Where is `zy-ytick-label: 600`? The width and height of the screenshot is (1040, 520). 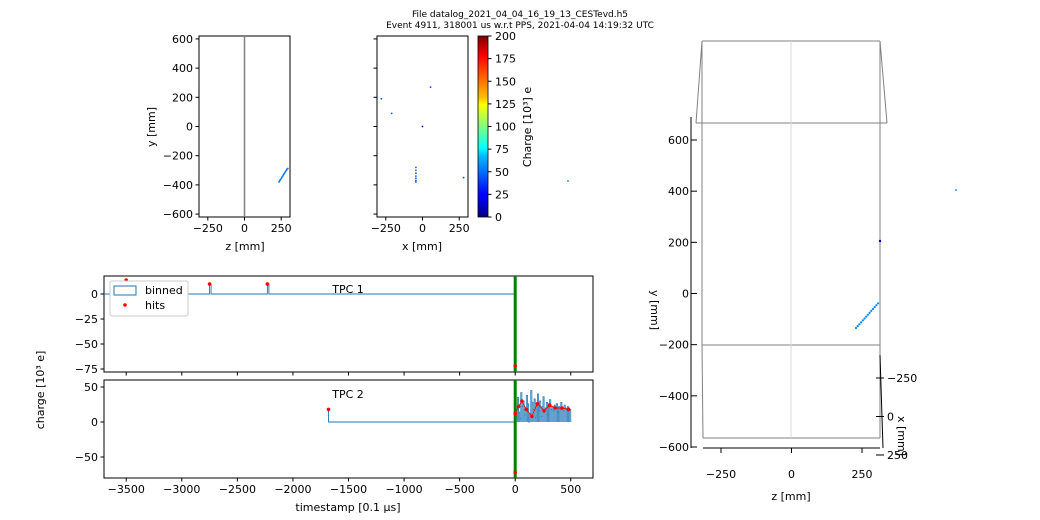
zy-ytick-label: 600 is located at coordinates (182, 39).